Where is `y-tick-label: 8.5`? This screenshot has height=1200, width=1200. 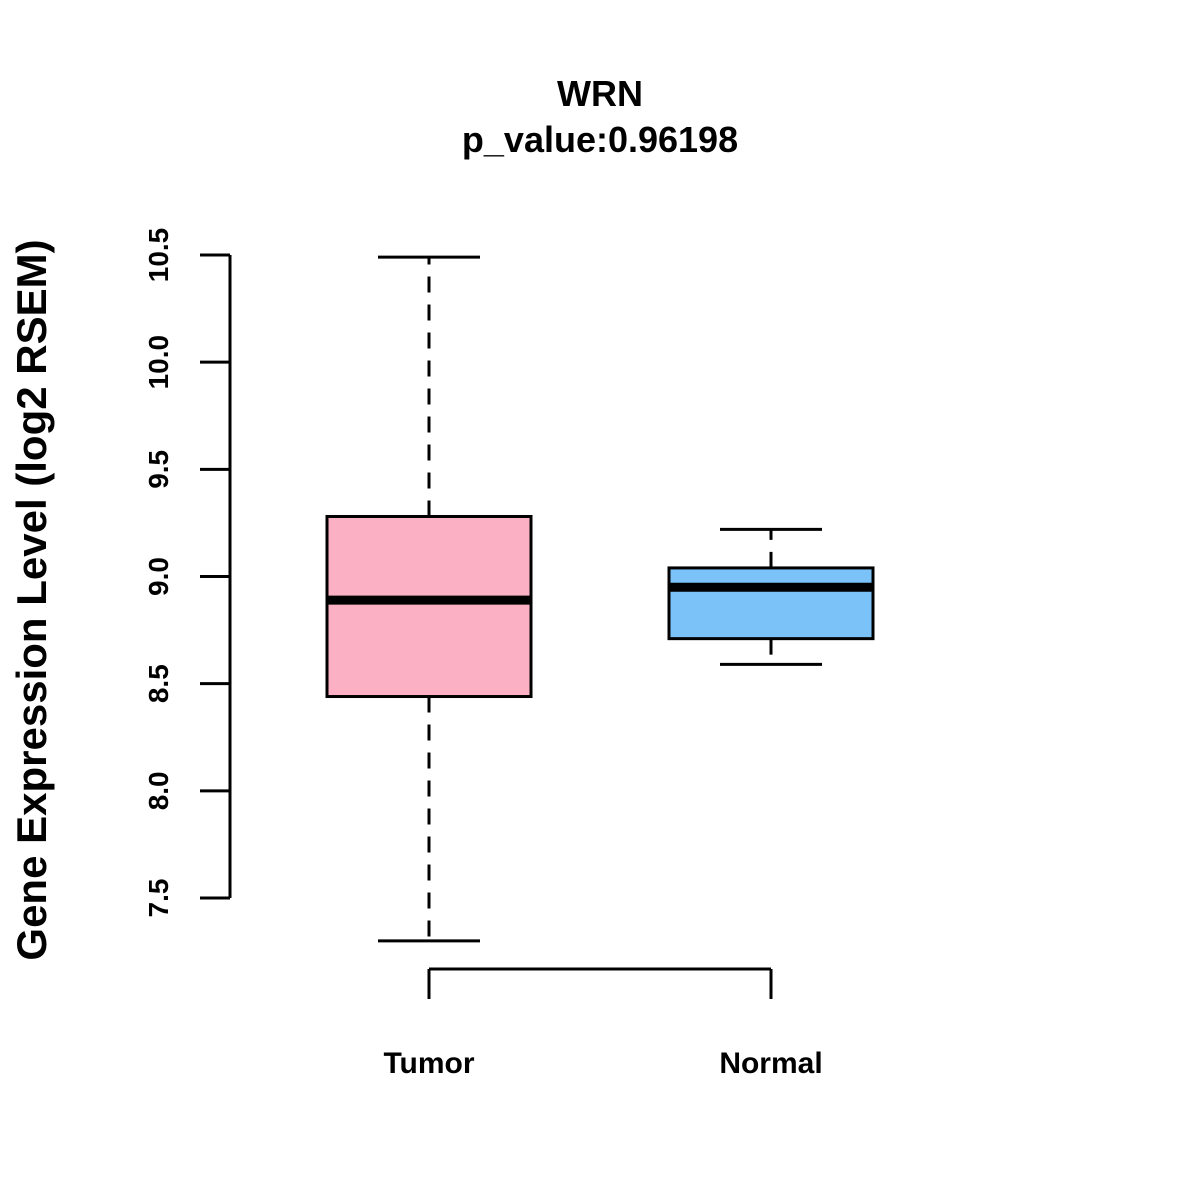
y-tick-label: 8.5 is located at coordinates (158, 683).